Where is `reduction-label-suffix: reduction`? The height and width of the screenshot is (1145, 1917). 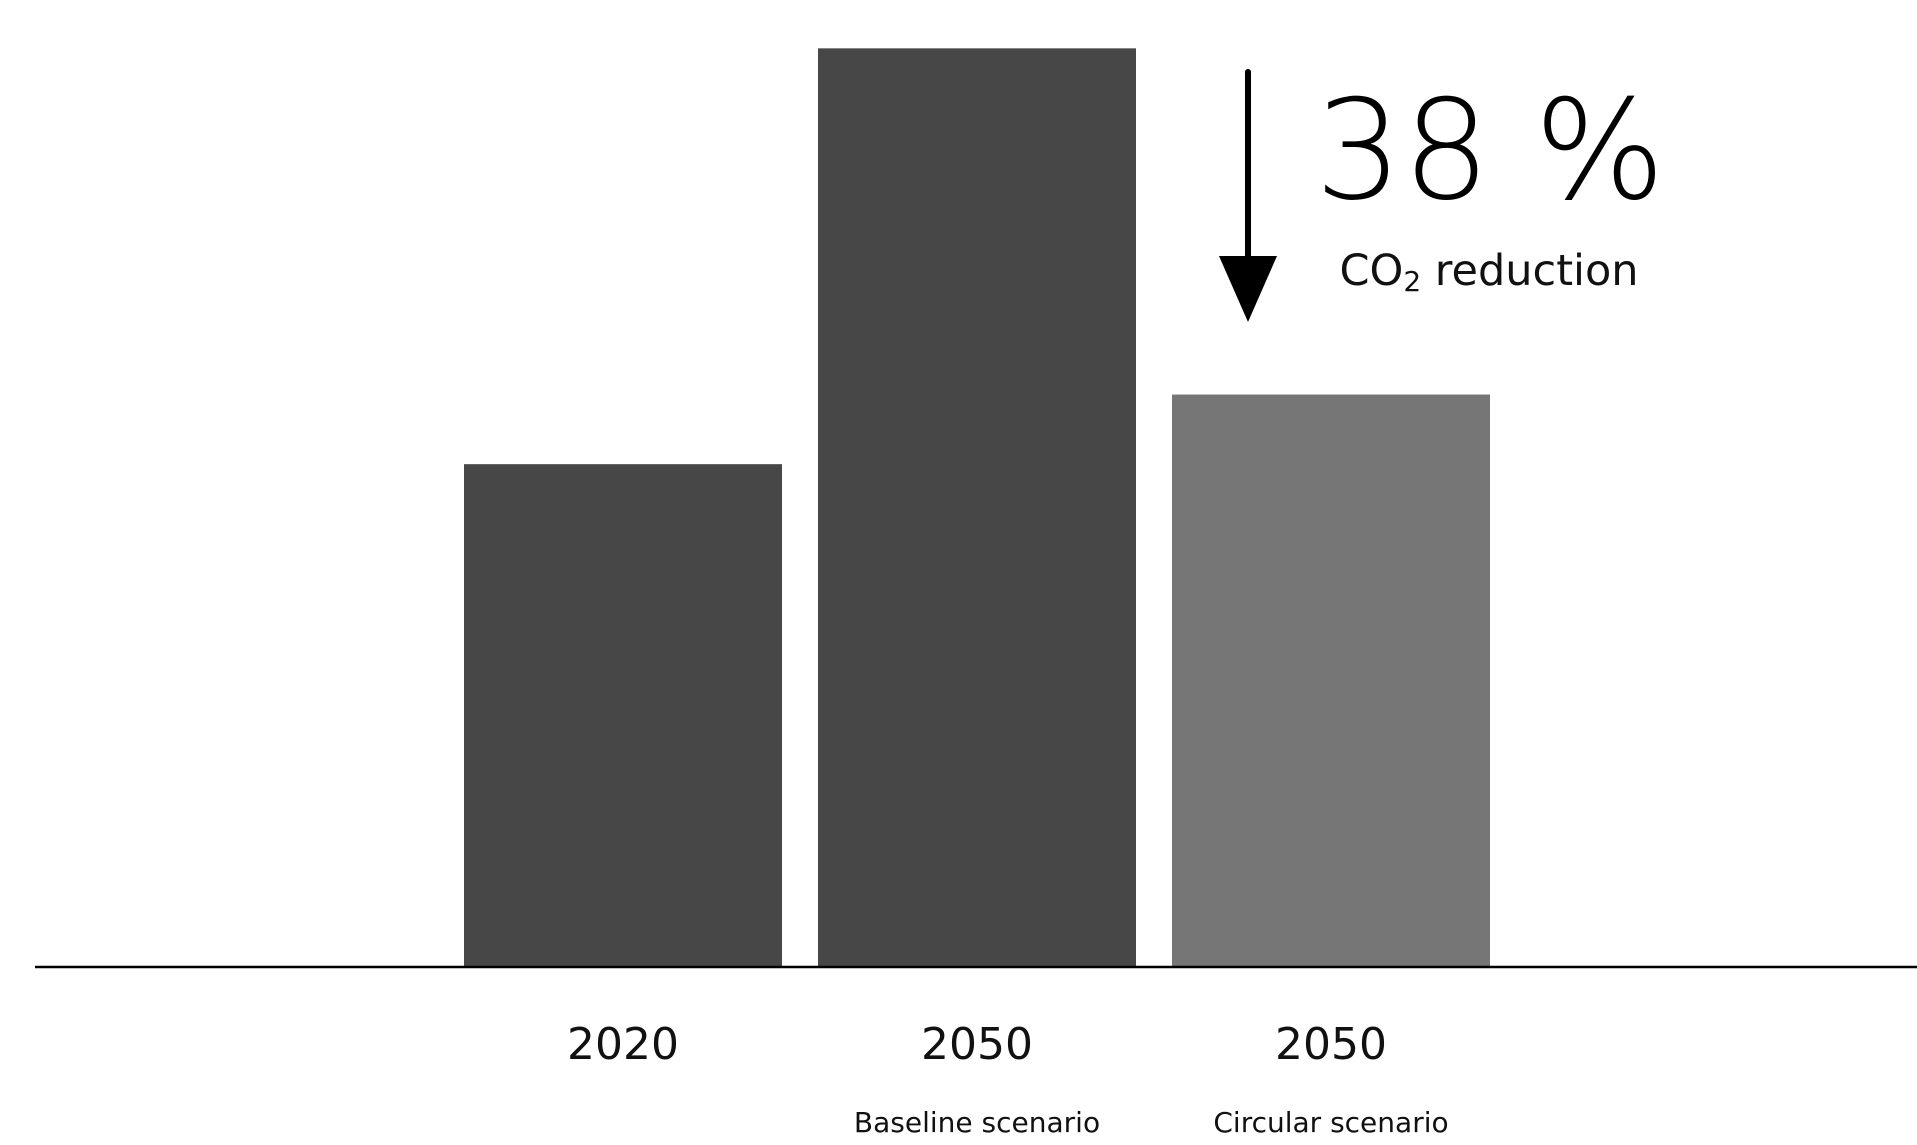
reduction-label-suffix: reduction is located at coordinates (1529, 271).